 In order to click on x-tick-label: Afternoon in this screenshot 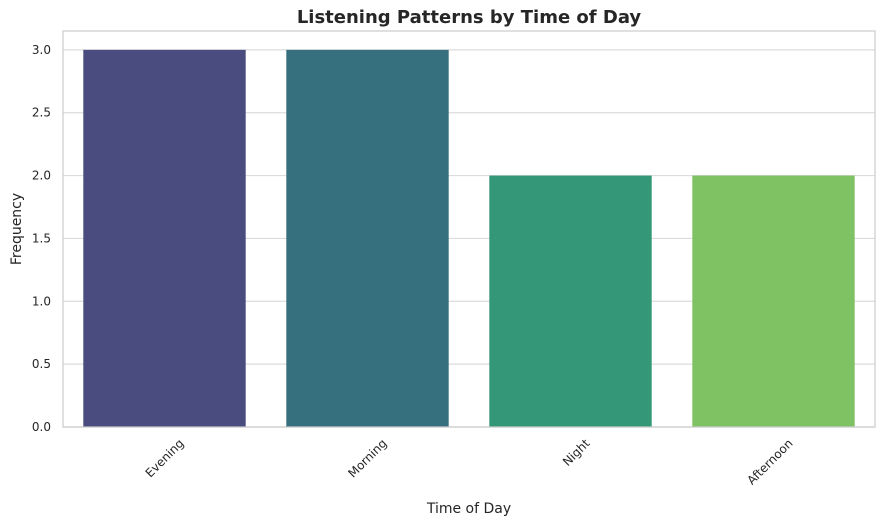, I will do `click(769, 461)`.